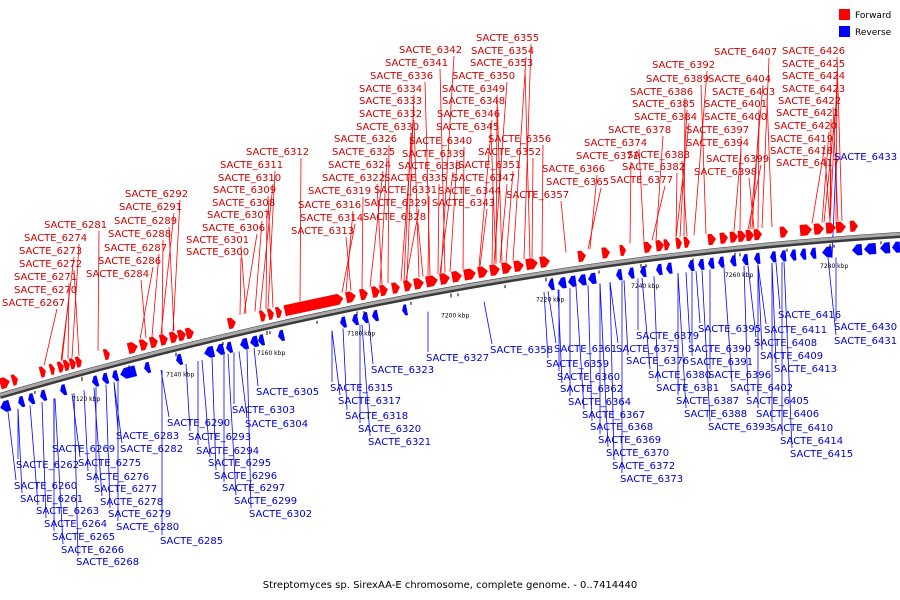  What do you see at coordinates (243, 203) in the screenshot?
I see `gene-label-forward: SACTE_6308` at bounding box center [243, 203].